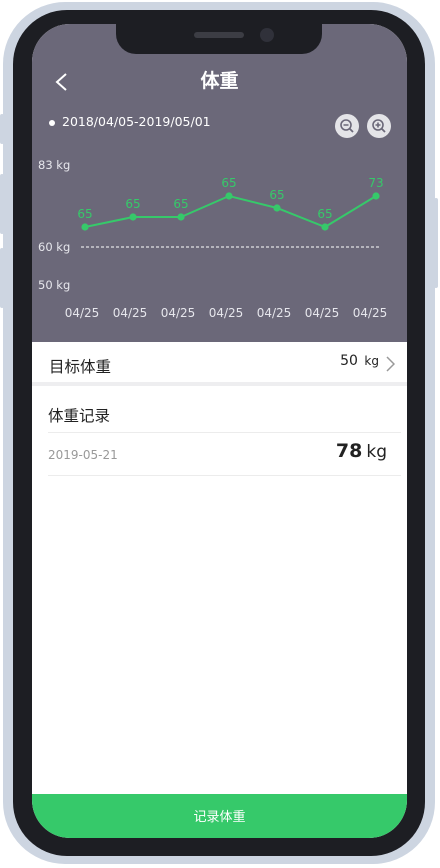  What do you see at coordinates (54, 285) in the screenshot?
I see `y-tick-label: 50 kg` at bounding box center [54, 285].